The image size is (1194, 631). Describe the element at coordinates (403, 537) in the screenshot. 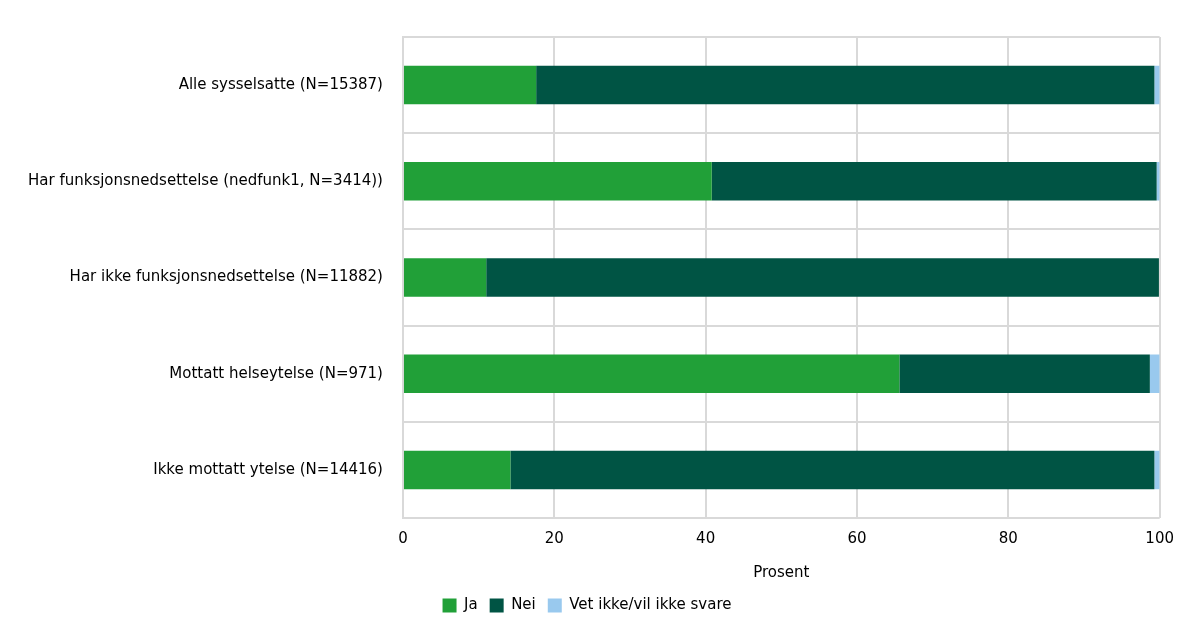

I see `x-tick-label: 0` at that location.